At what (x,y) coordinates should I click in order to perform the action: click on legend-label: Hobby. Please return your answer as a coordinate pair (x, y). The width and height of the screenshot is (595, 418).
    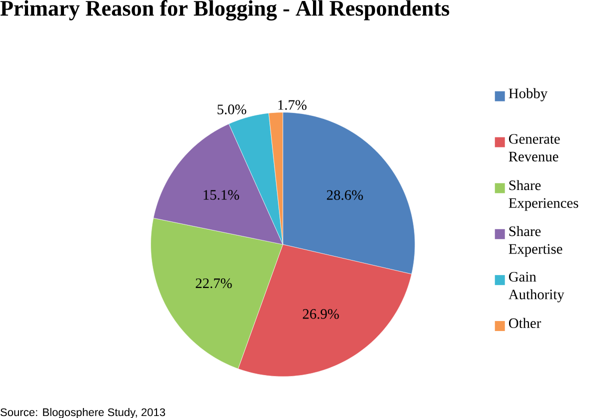
    Looking at the image, I should click on (528, 95).